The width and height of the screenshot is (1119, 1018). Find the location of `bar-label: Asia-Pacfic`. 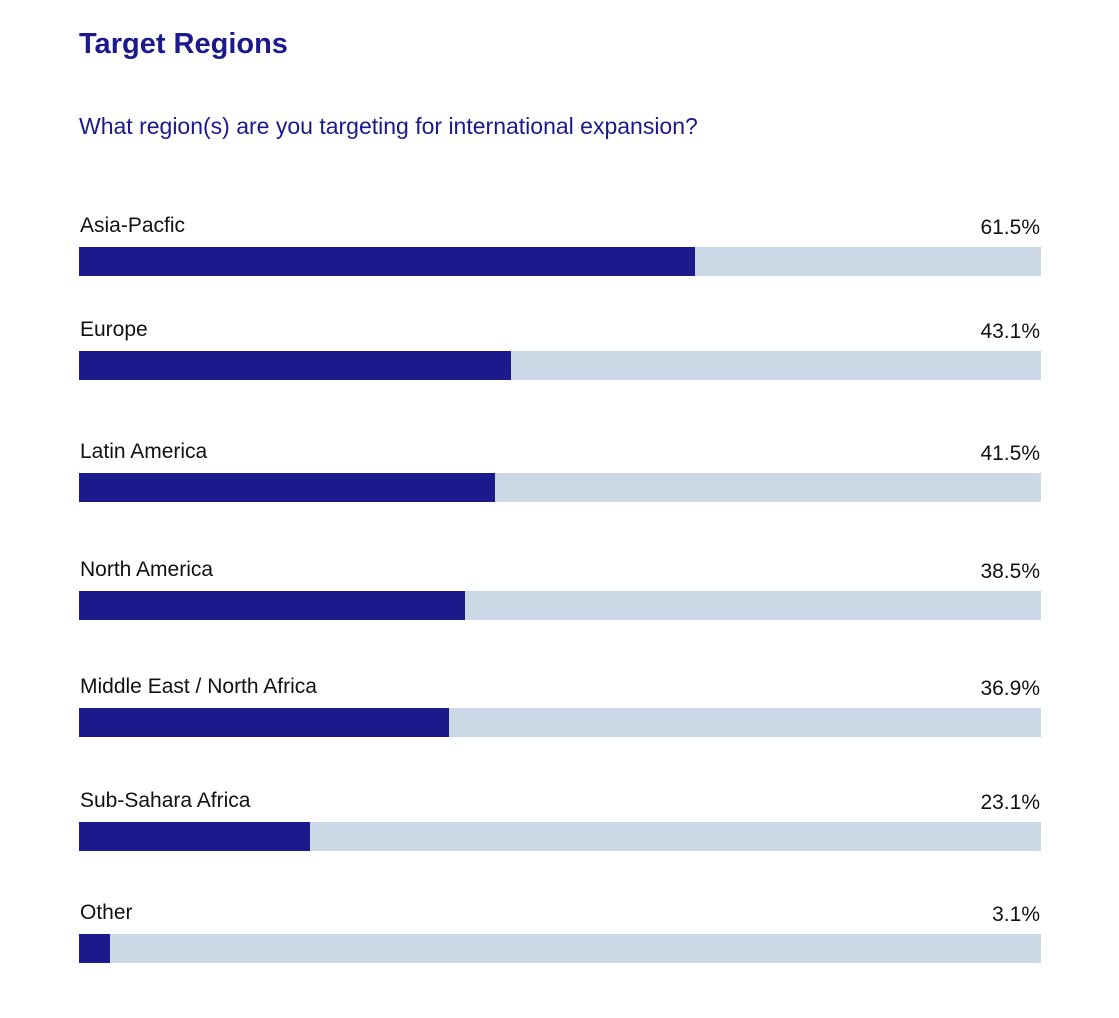

bar-label: Asia-Pacfic is located at coordinates (133, 225).